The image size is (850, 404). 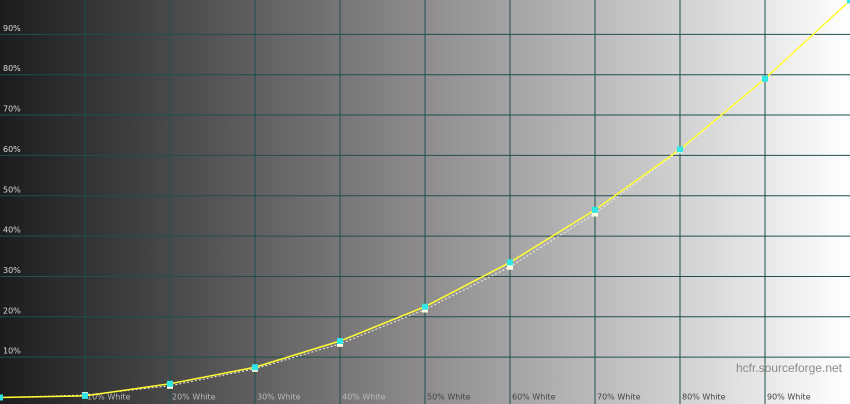 What do you see at coordinates (704, 397) in the screenshot?
I see `x-tick-label: 80% White` at bounding box center [704, 397].